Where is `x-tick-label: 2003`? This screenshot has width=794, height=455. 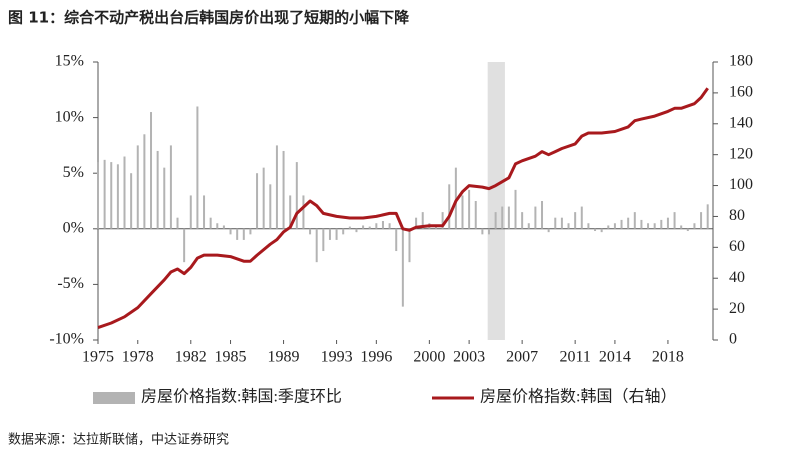 x-tick-label: 2003 is located at coordinates (469, 357).